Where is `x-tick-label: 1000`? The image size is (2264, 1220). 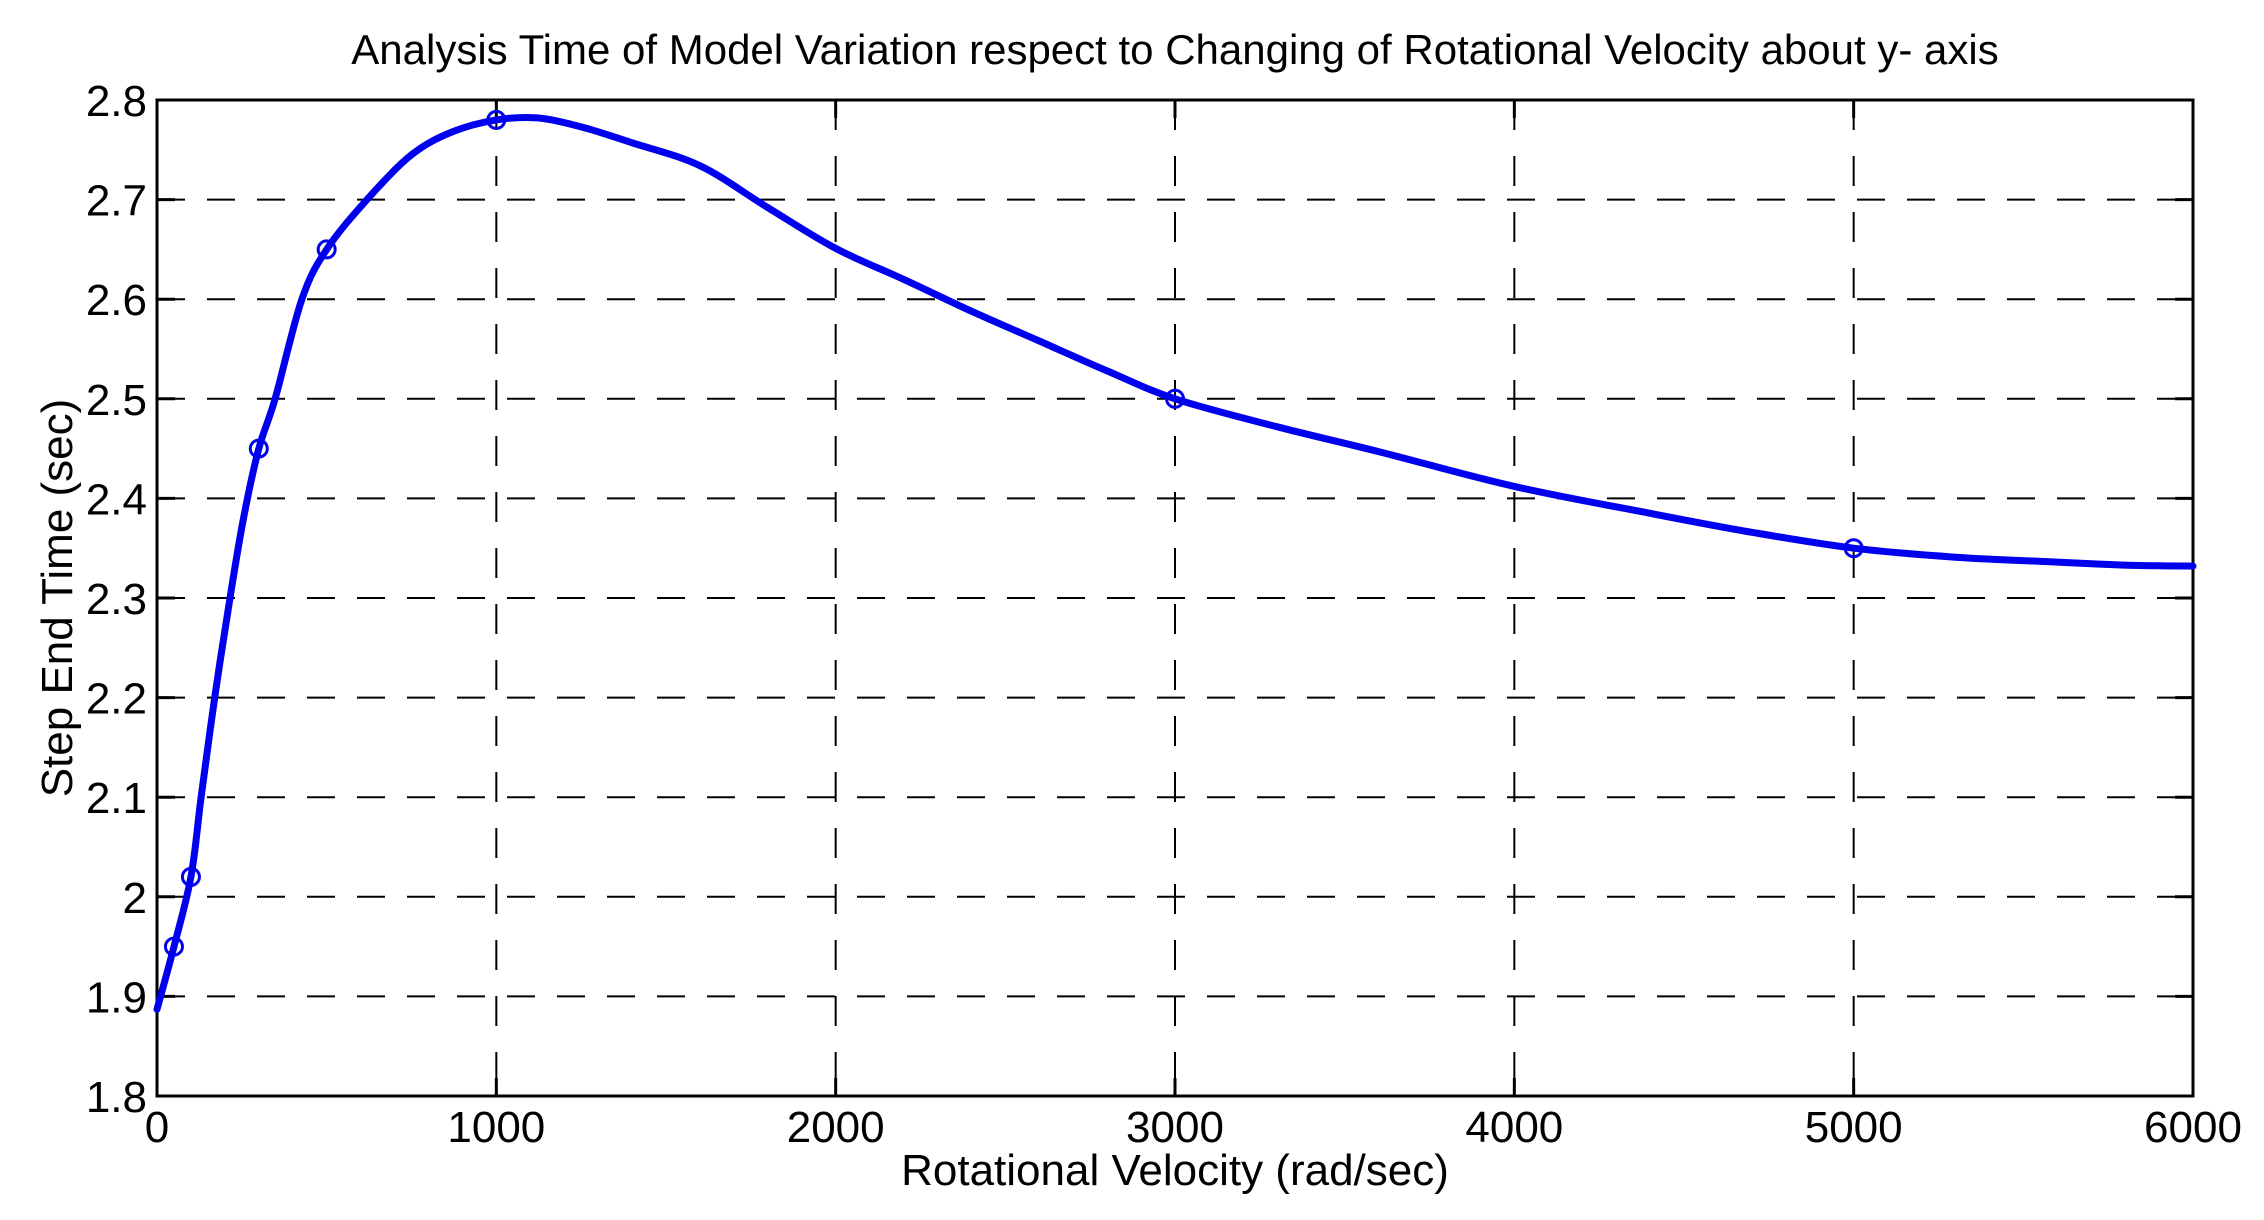 x-tick-label: 1000 is located at coordinates (496, 1127).